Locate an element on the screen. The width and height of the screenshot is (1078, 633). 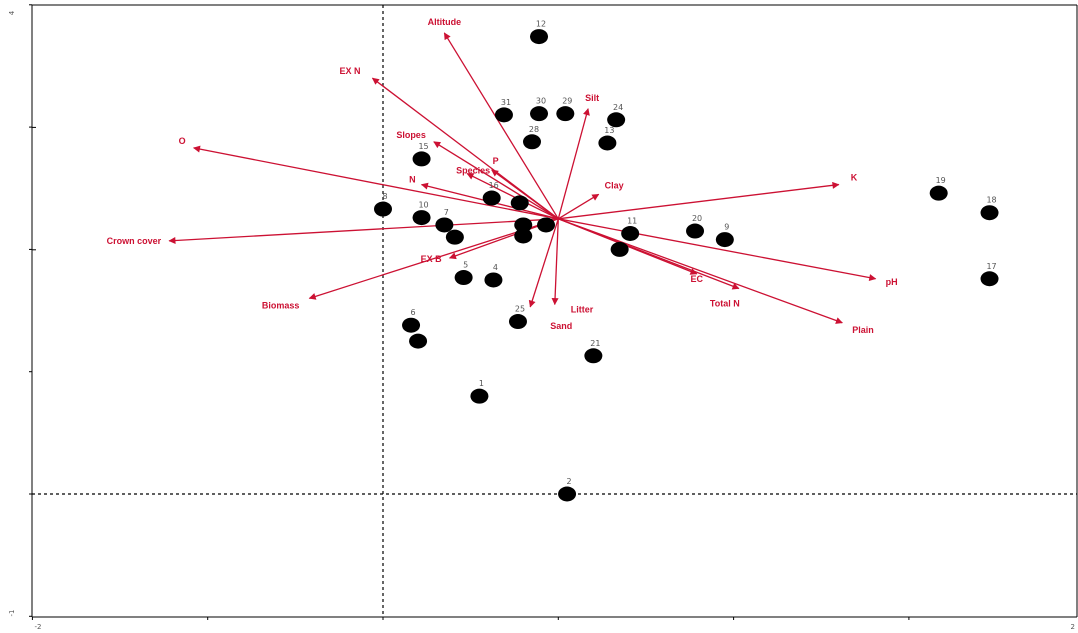
vector-label-p: P is located at coordinates (496, 161).